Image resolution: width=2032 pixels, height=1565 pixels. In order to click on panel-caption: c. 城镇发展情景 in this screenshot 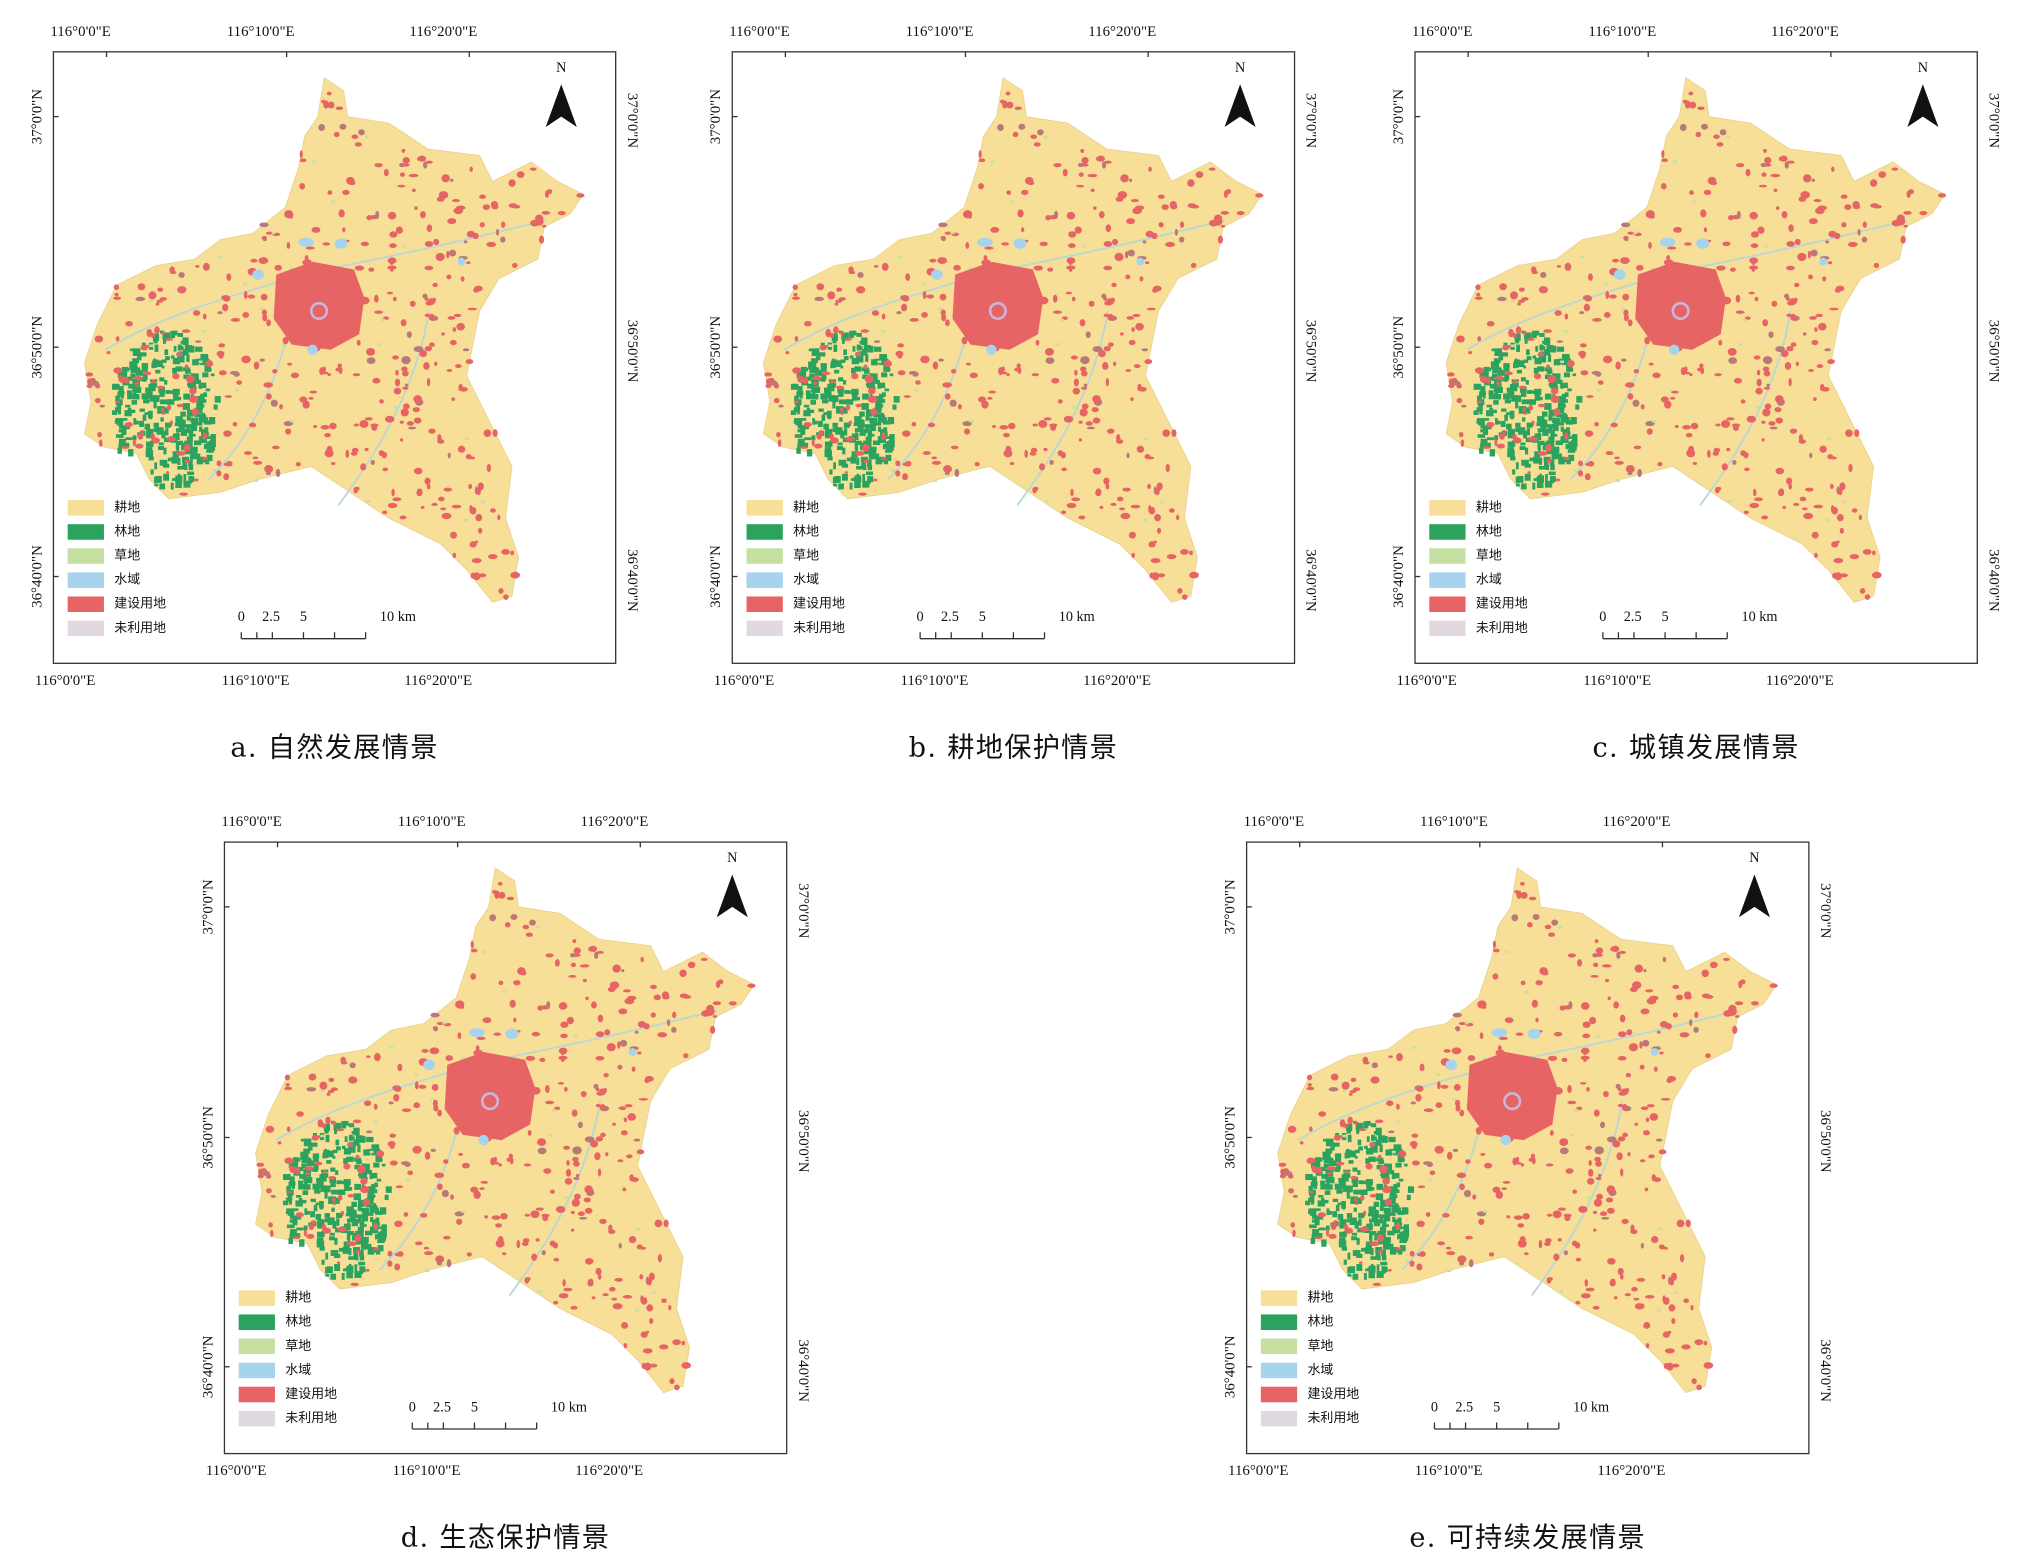, I will do `click(1696, 747)`.